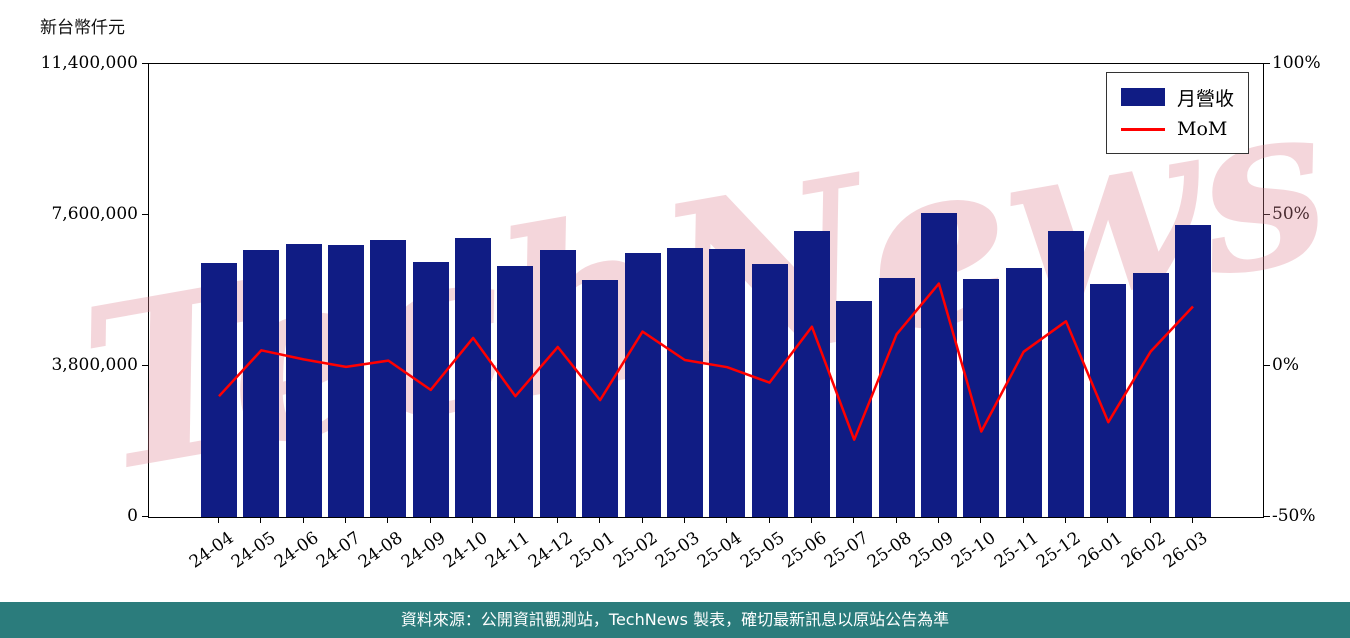 This screenshot has height=638, width=1350. What do you see at coordinates (1101, 550) in the screenshot?
I see `x-tick-label-26-01: 26-01` at bounding box center [1101, 550].